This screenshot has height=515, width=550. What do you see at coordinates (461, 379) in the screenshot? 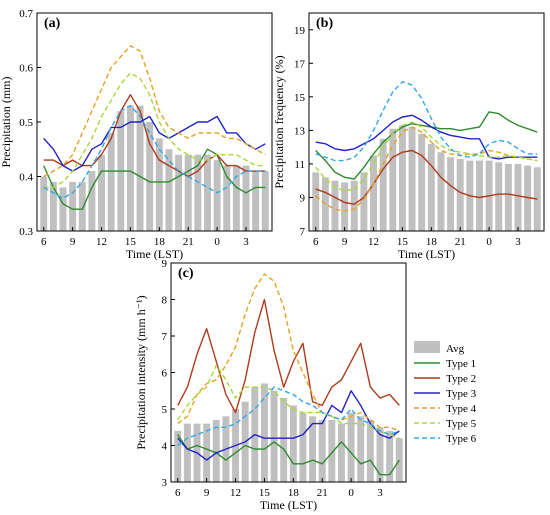
I see `legend-label: Type 2` at bounding box center [461, 379].